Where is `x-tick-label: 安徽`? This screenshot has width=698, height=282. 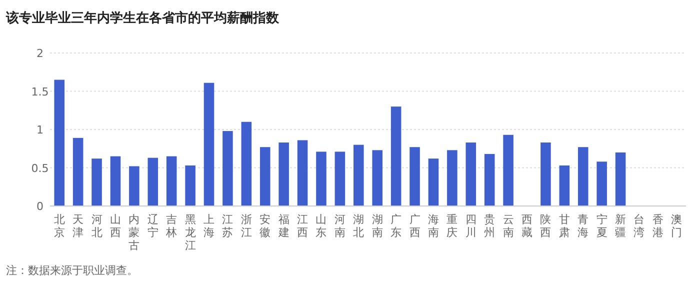 x-tick-label: 安徽 is located at coordinates (265, 226).